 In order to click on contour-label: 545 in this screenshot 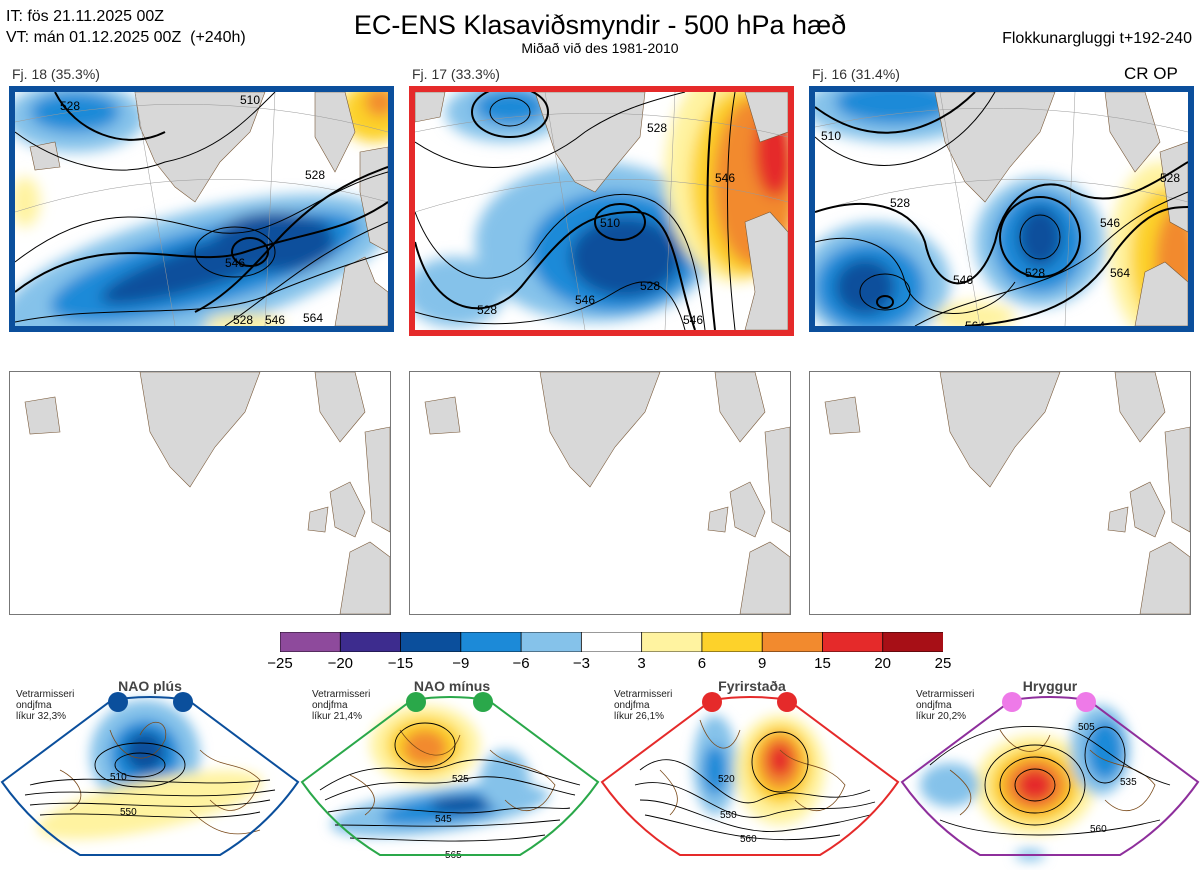, I will do `click(443, 819)`.